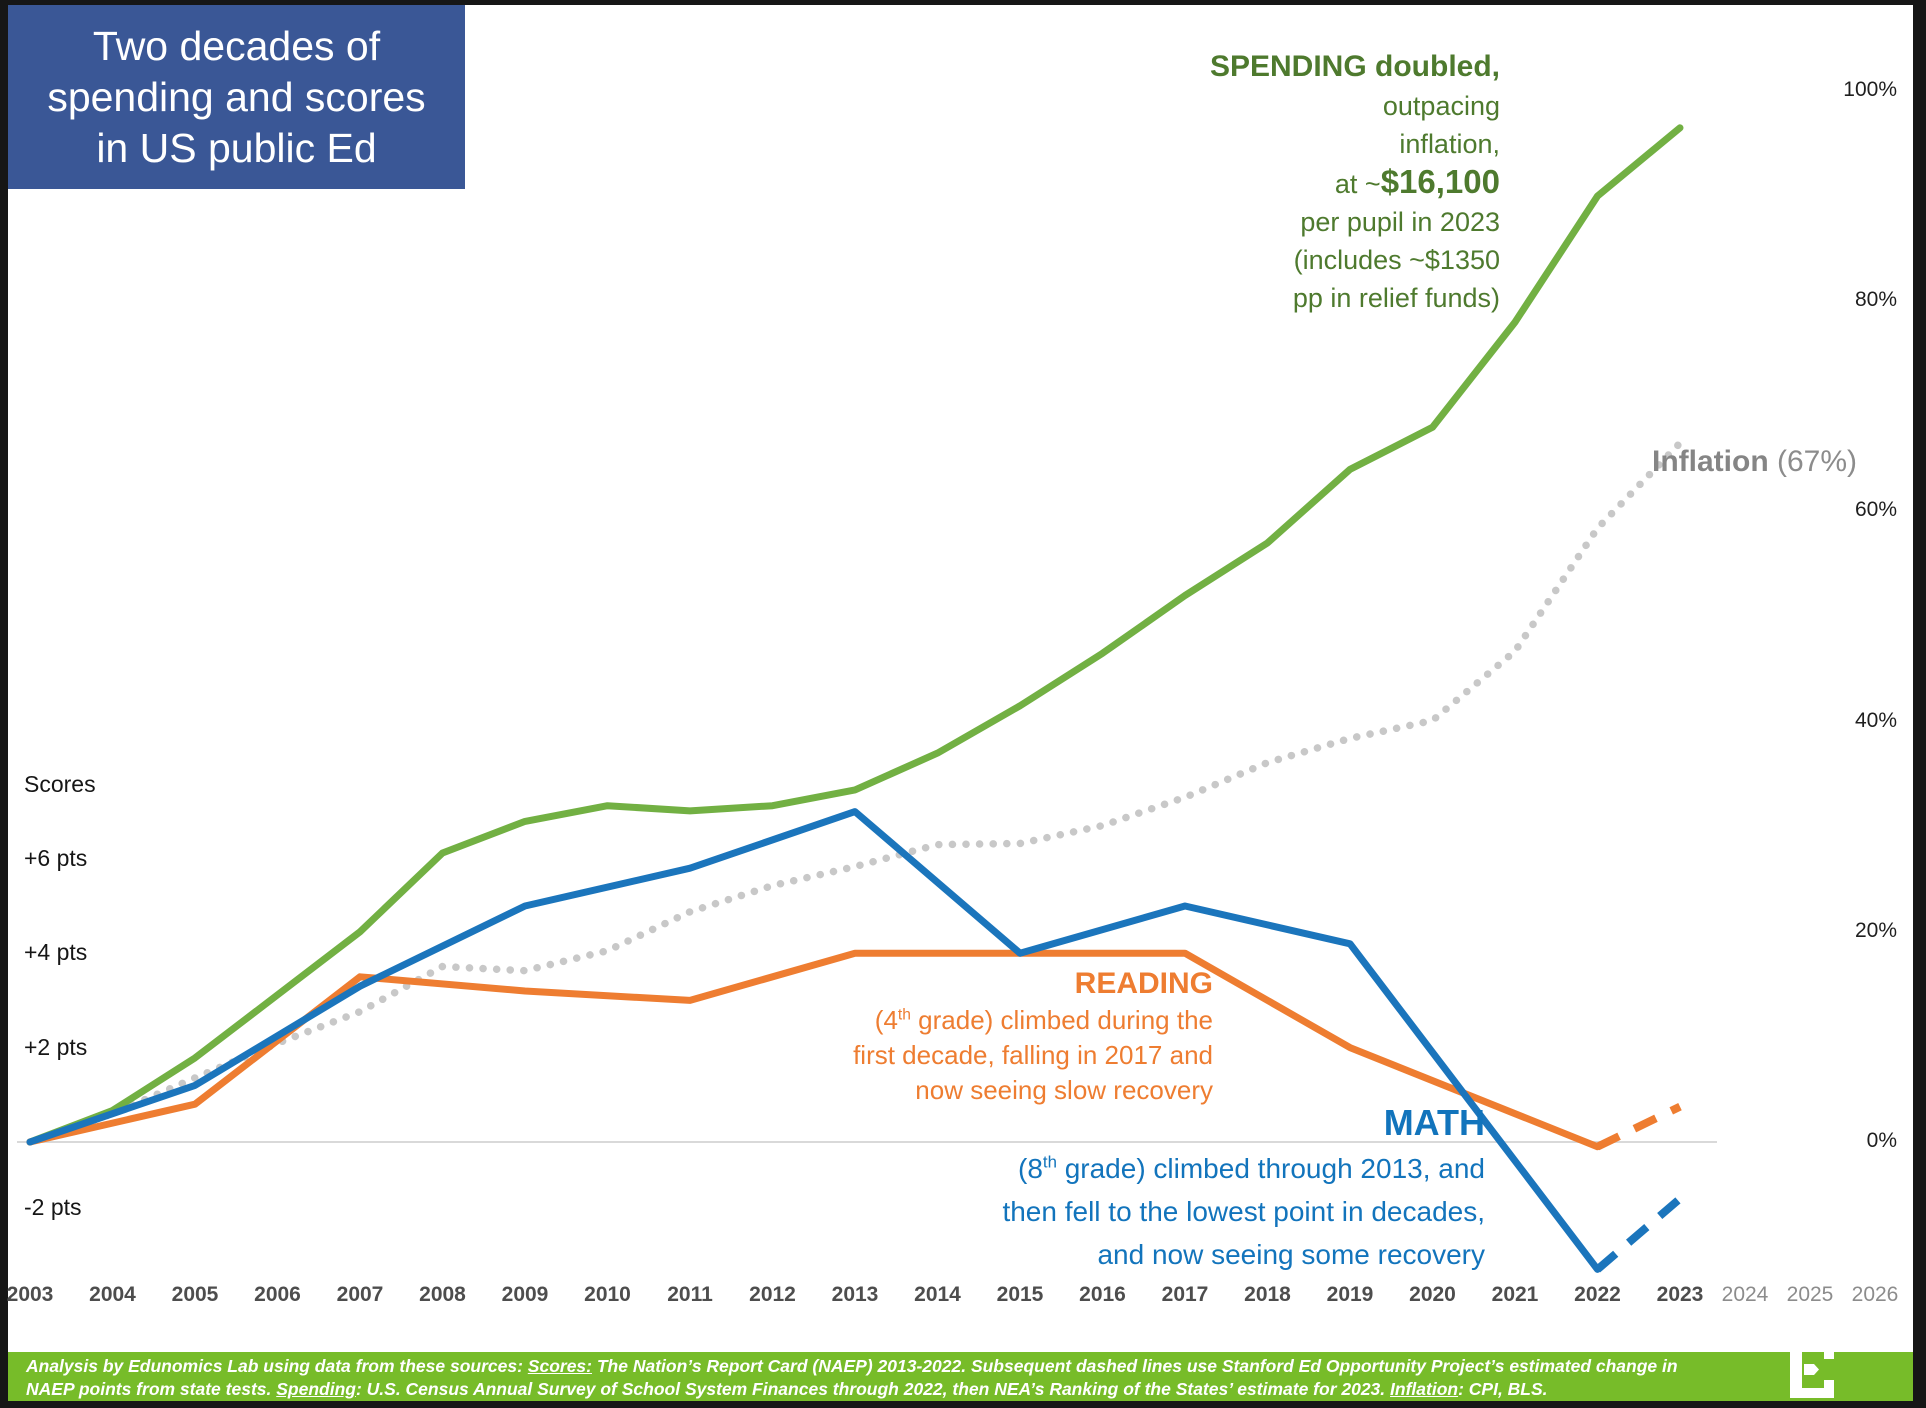  I want to click on x-axis-year-label: 2026, so click(1875, 1294).